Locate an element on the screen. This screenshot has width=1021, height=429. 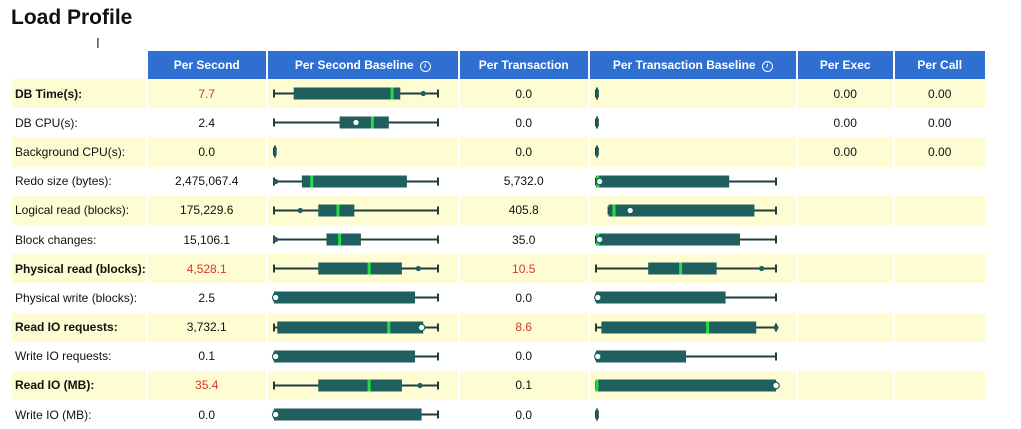
per-second-value: 7.7 is located at coordinates (206, 94).